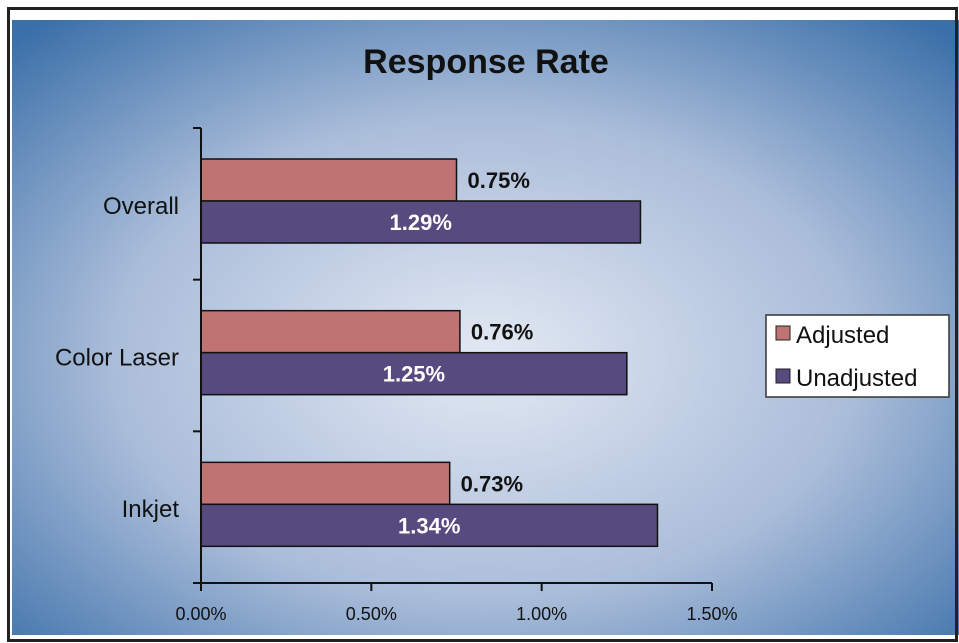 The width and height of the screenshot is (959, 643). Describe the element at coordinates (141, 206) in the screenshot. I see `category-label-overall: Overall` at that location.